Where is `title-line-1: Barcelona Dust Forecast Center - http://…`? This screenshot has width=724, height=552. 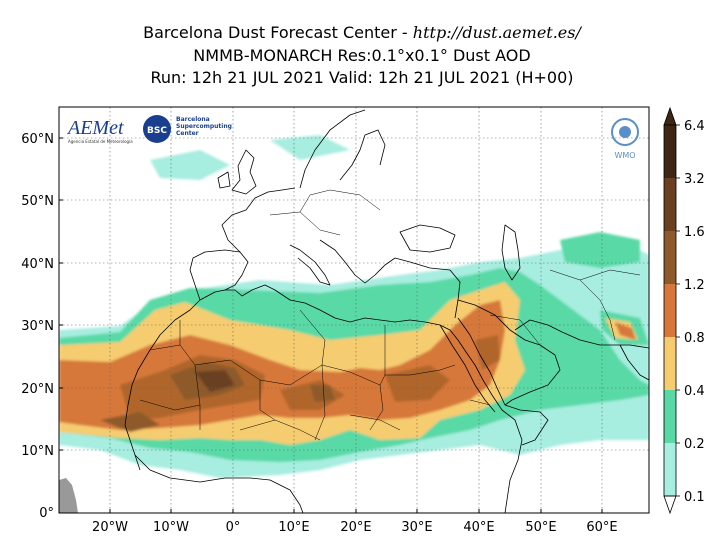 title-line-1: Barcelona Dust Forecast Center - http://… is located at coordinates (362, 32).